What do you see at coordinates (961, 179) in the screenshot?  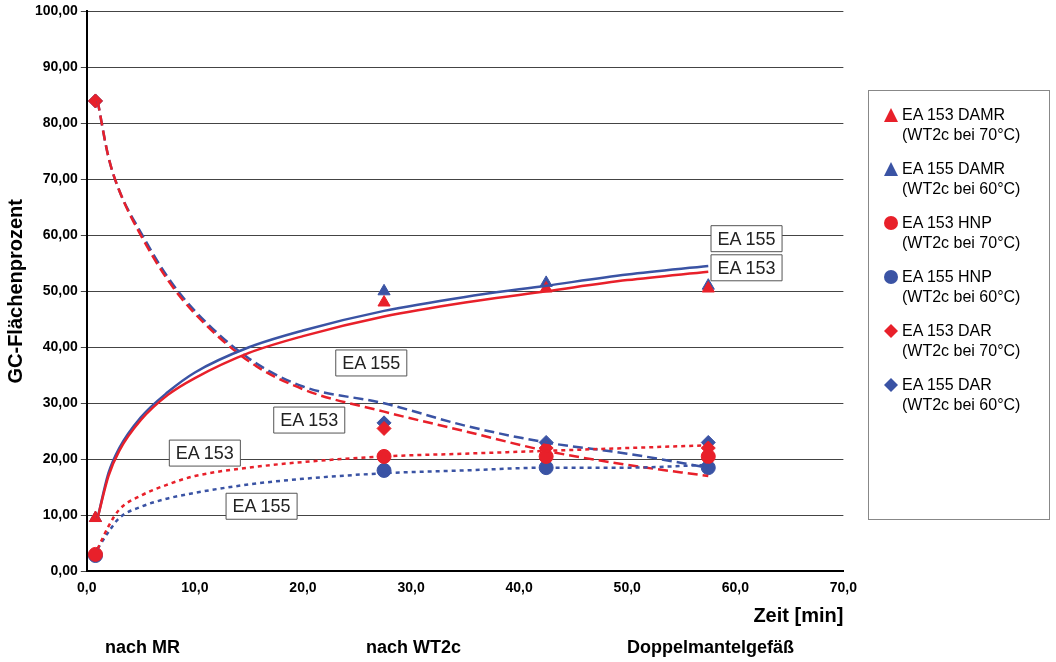 I see `legend-label: EA 155 DAMR (WT2c bei 60°C)` at bounding box center [961, 179].